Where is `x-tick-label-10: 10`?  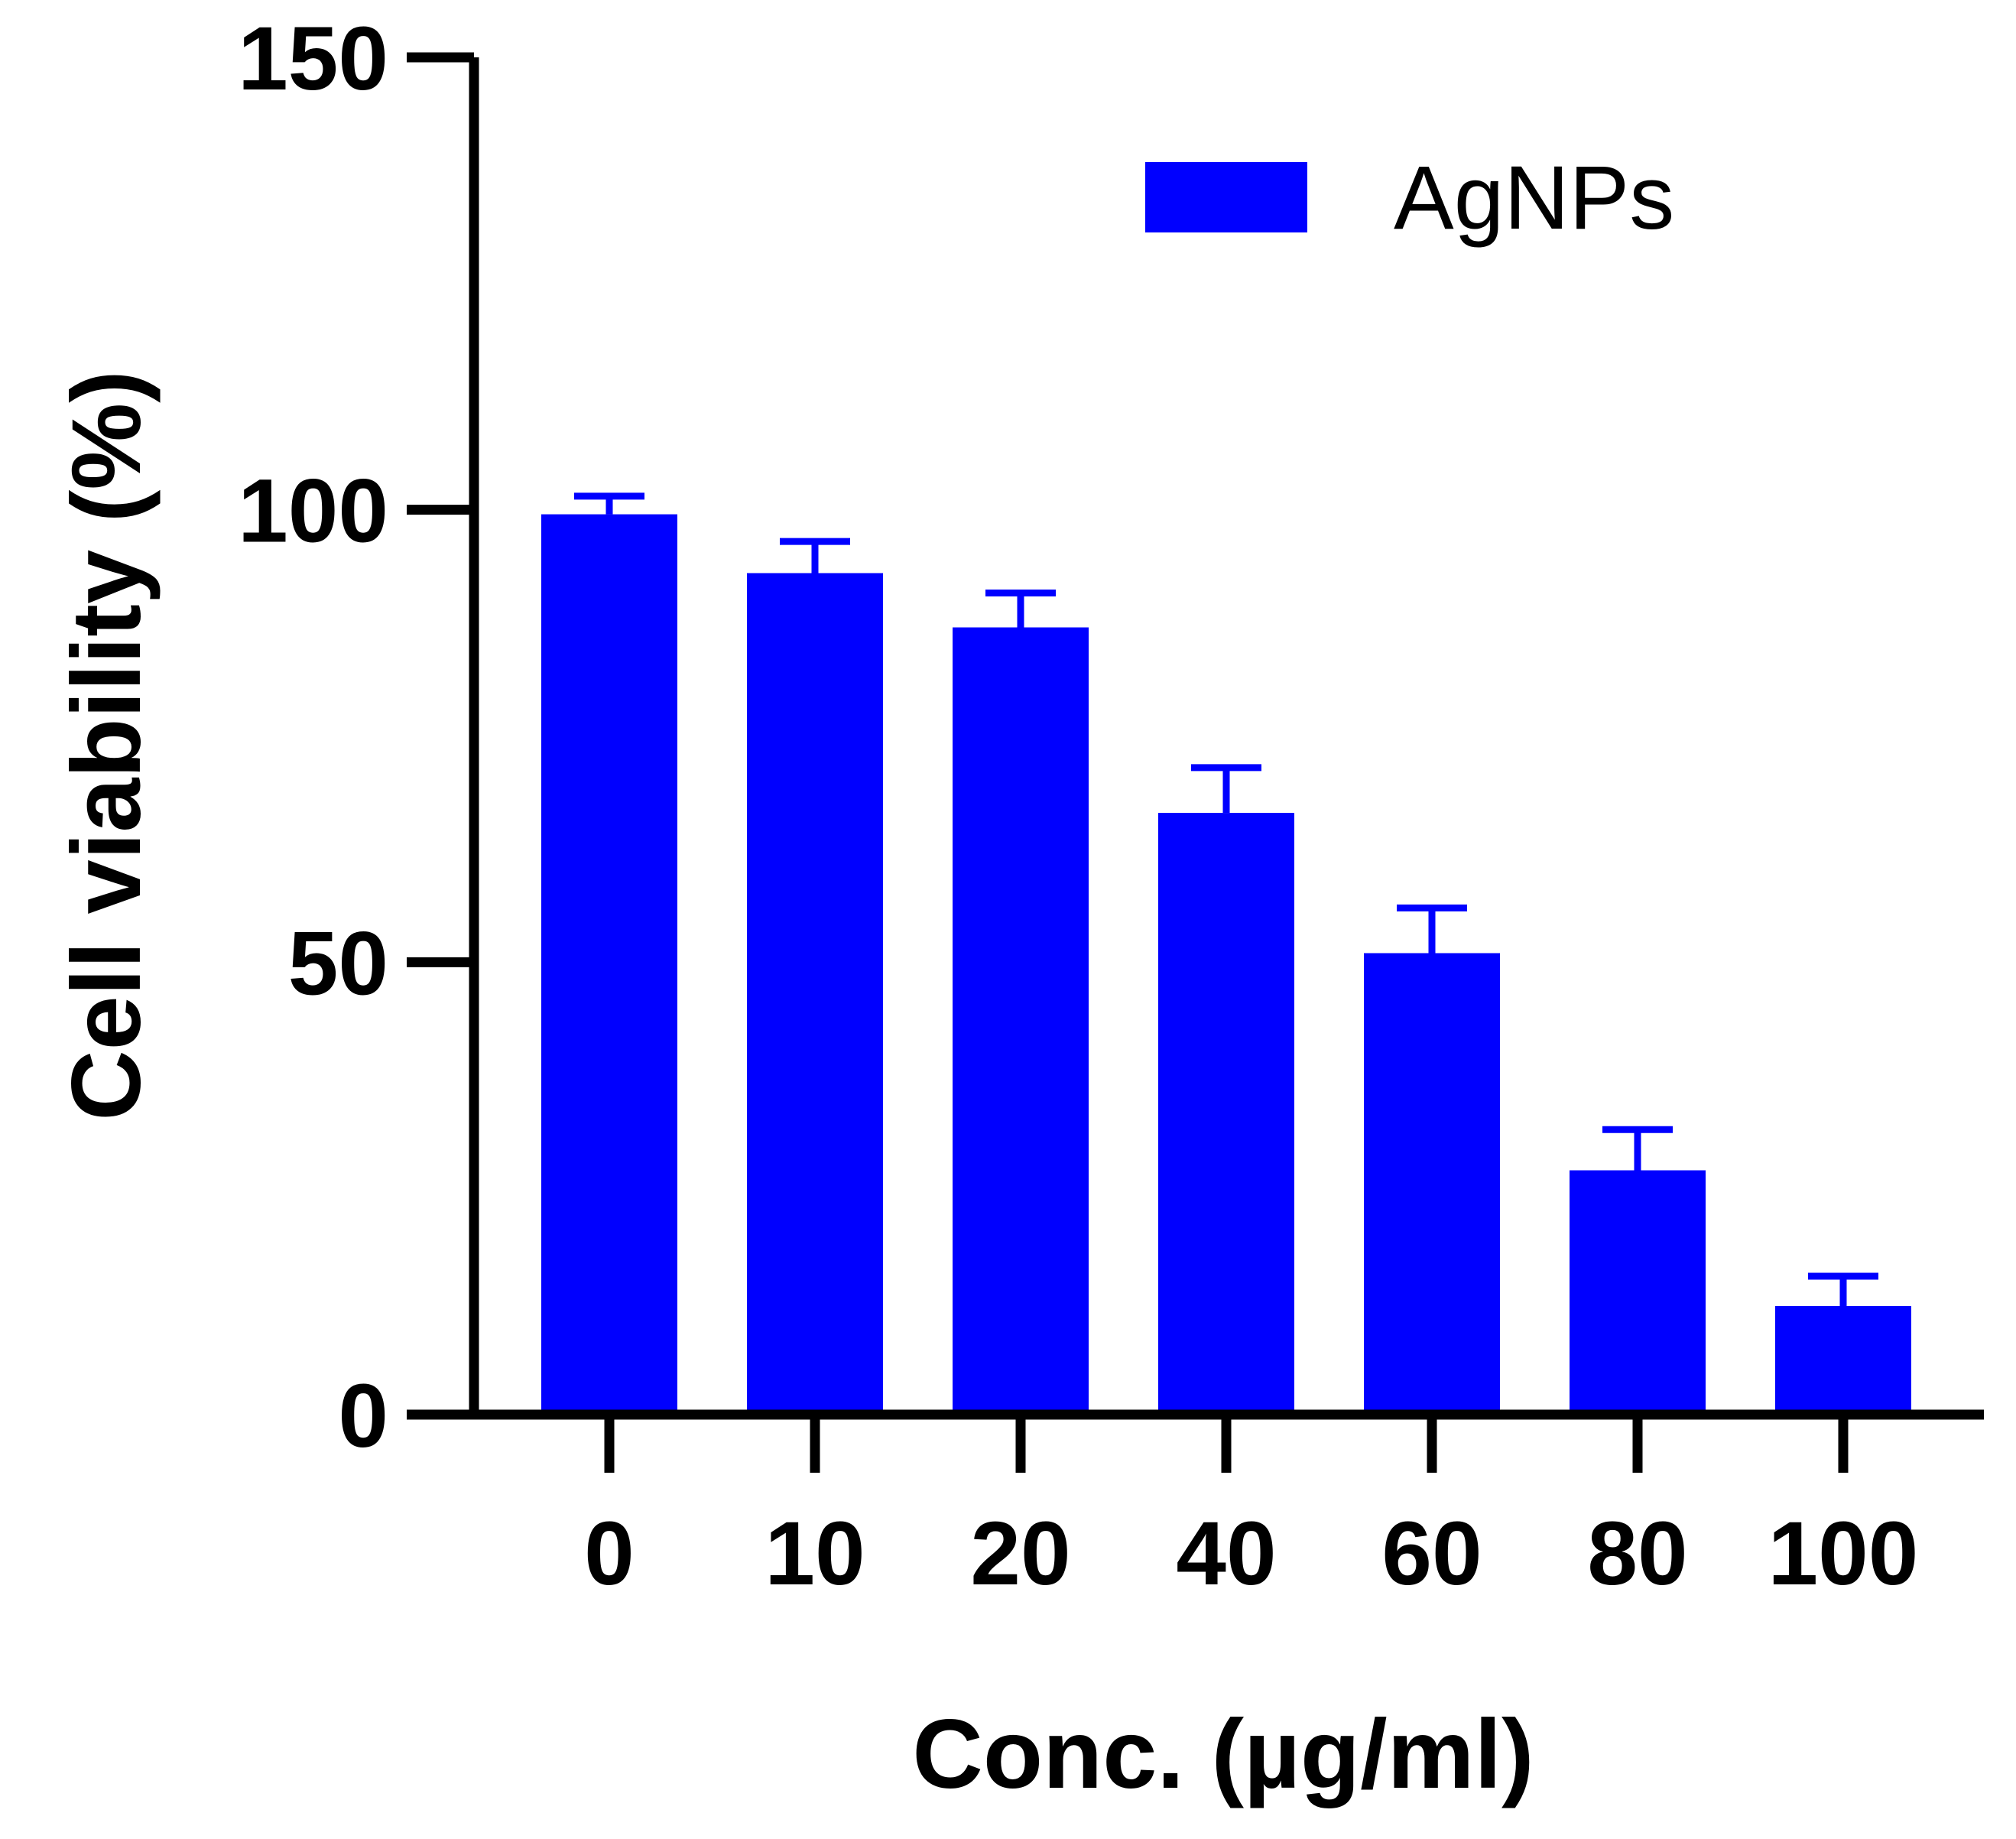
x-tick-label-10: 10 is located at coordinates (815, 1554).